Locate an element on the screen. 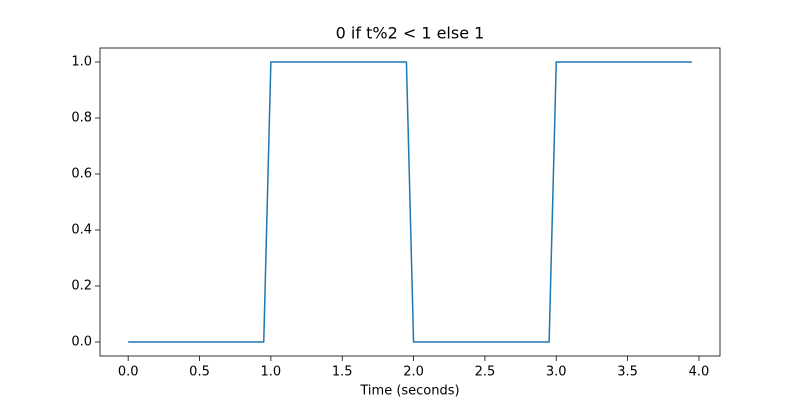 This screenshot has height=400, width=800. x-tick-label: 2.5 is located at coordinates (485, 372).